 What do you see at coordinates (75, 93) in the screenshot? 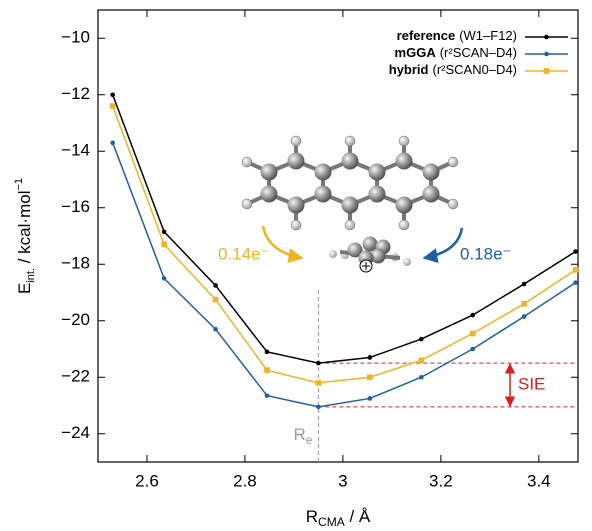
I see `y-tick-label: −12` at bounding box center [75, 93].